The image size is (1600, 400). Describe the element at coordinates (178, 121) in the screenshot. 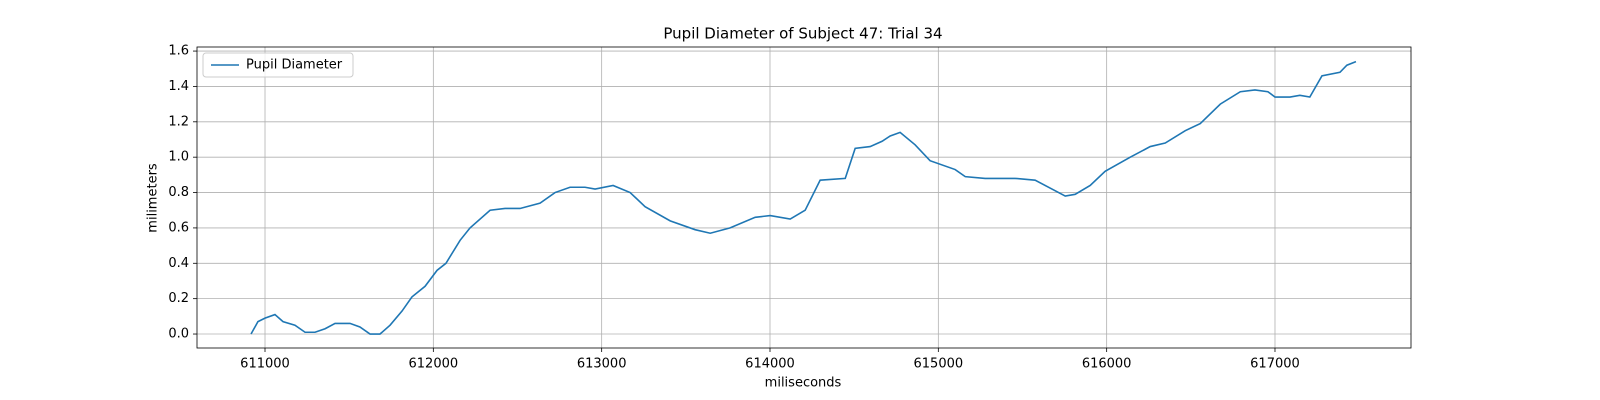

I see `y-tick-label: 1.2` at that location.